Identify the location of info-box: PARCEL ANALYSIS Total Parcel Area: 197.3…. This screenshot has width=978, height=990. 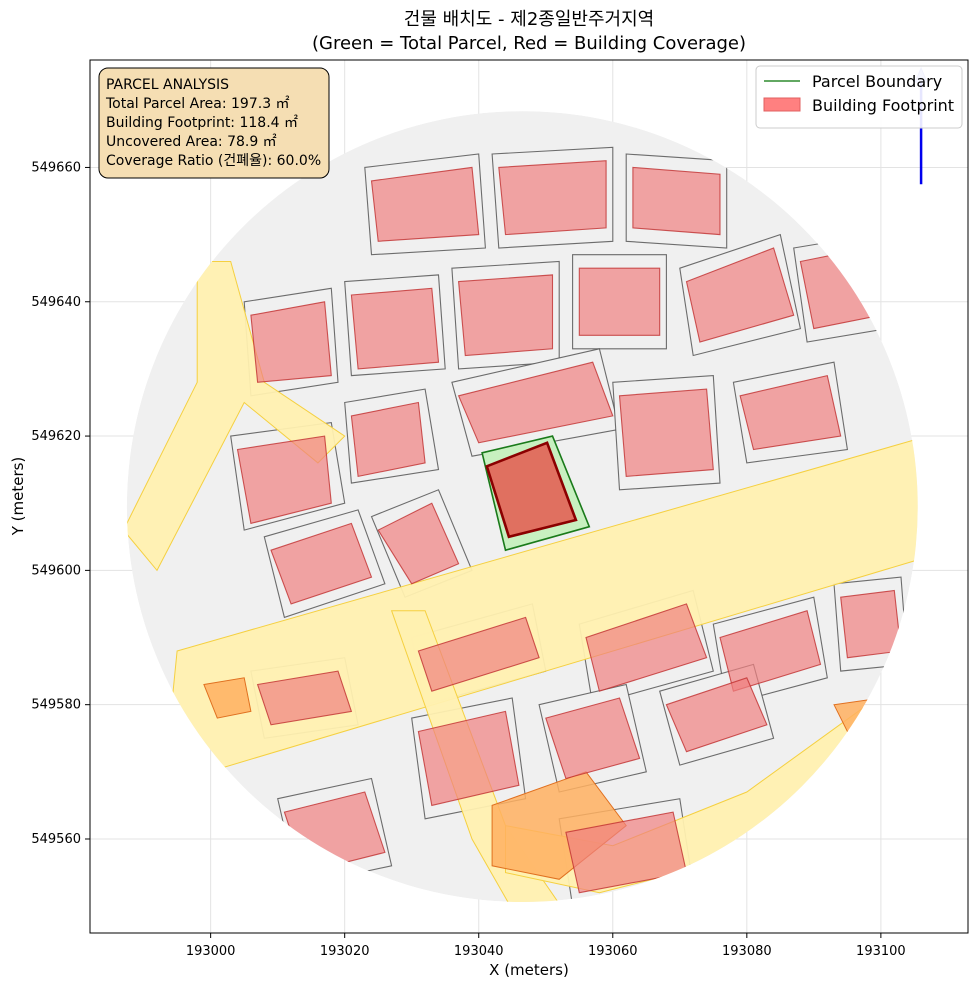
(214, 123).